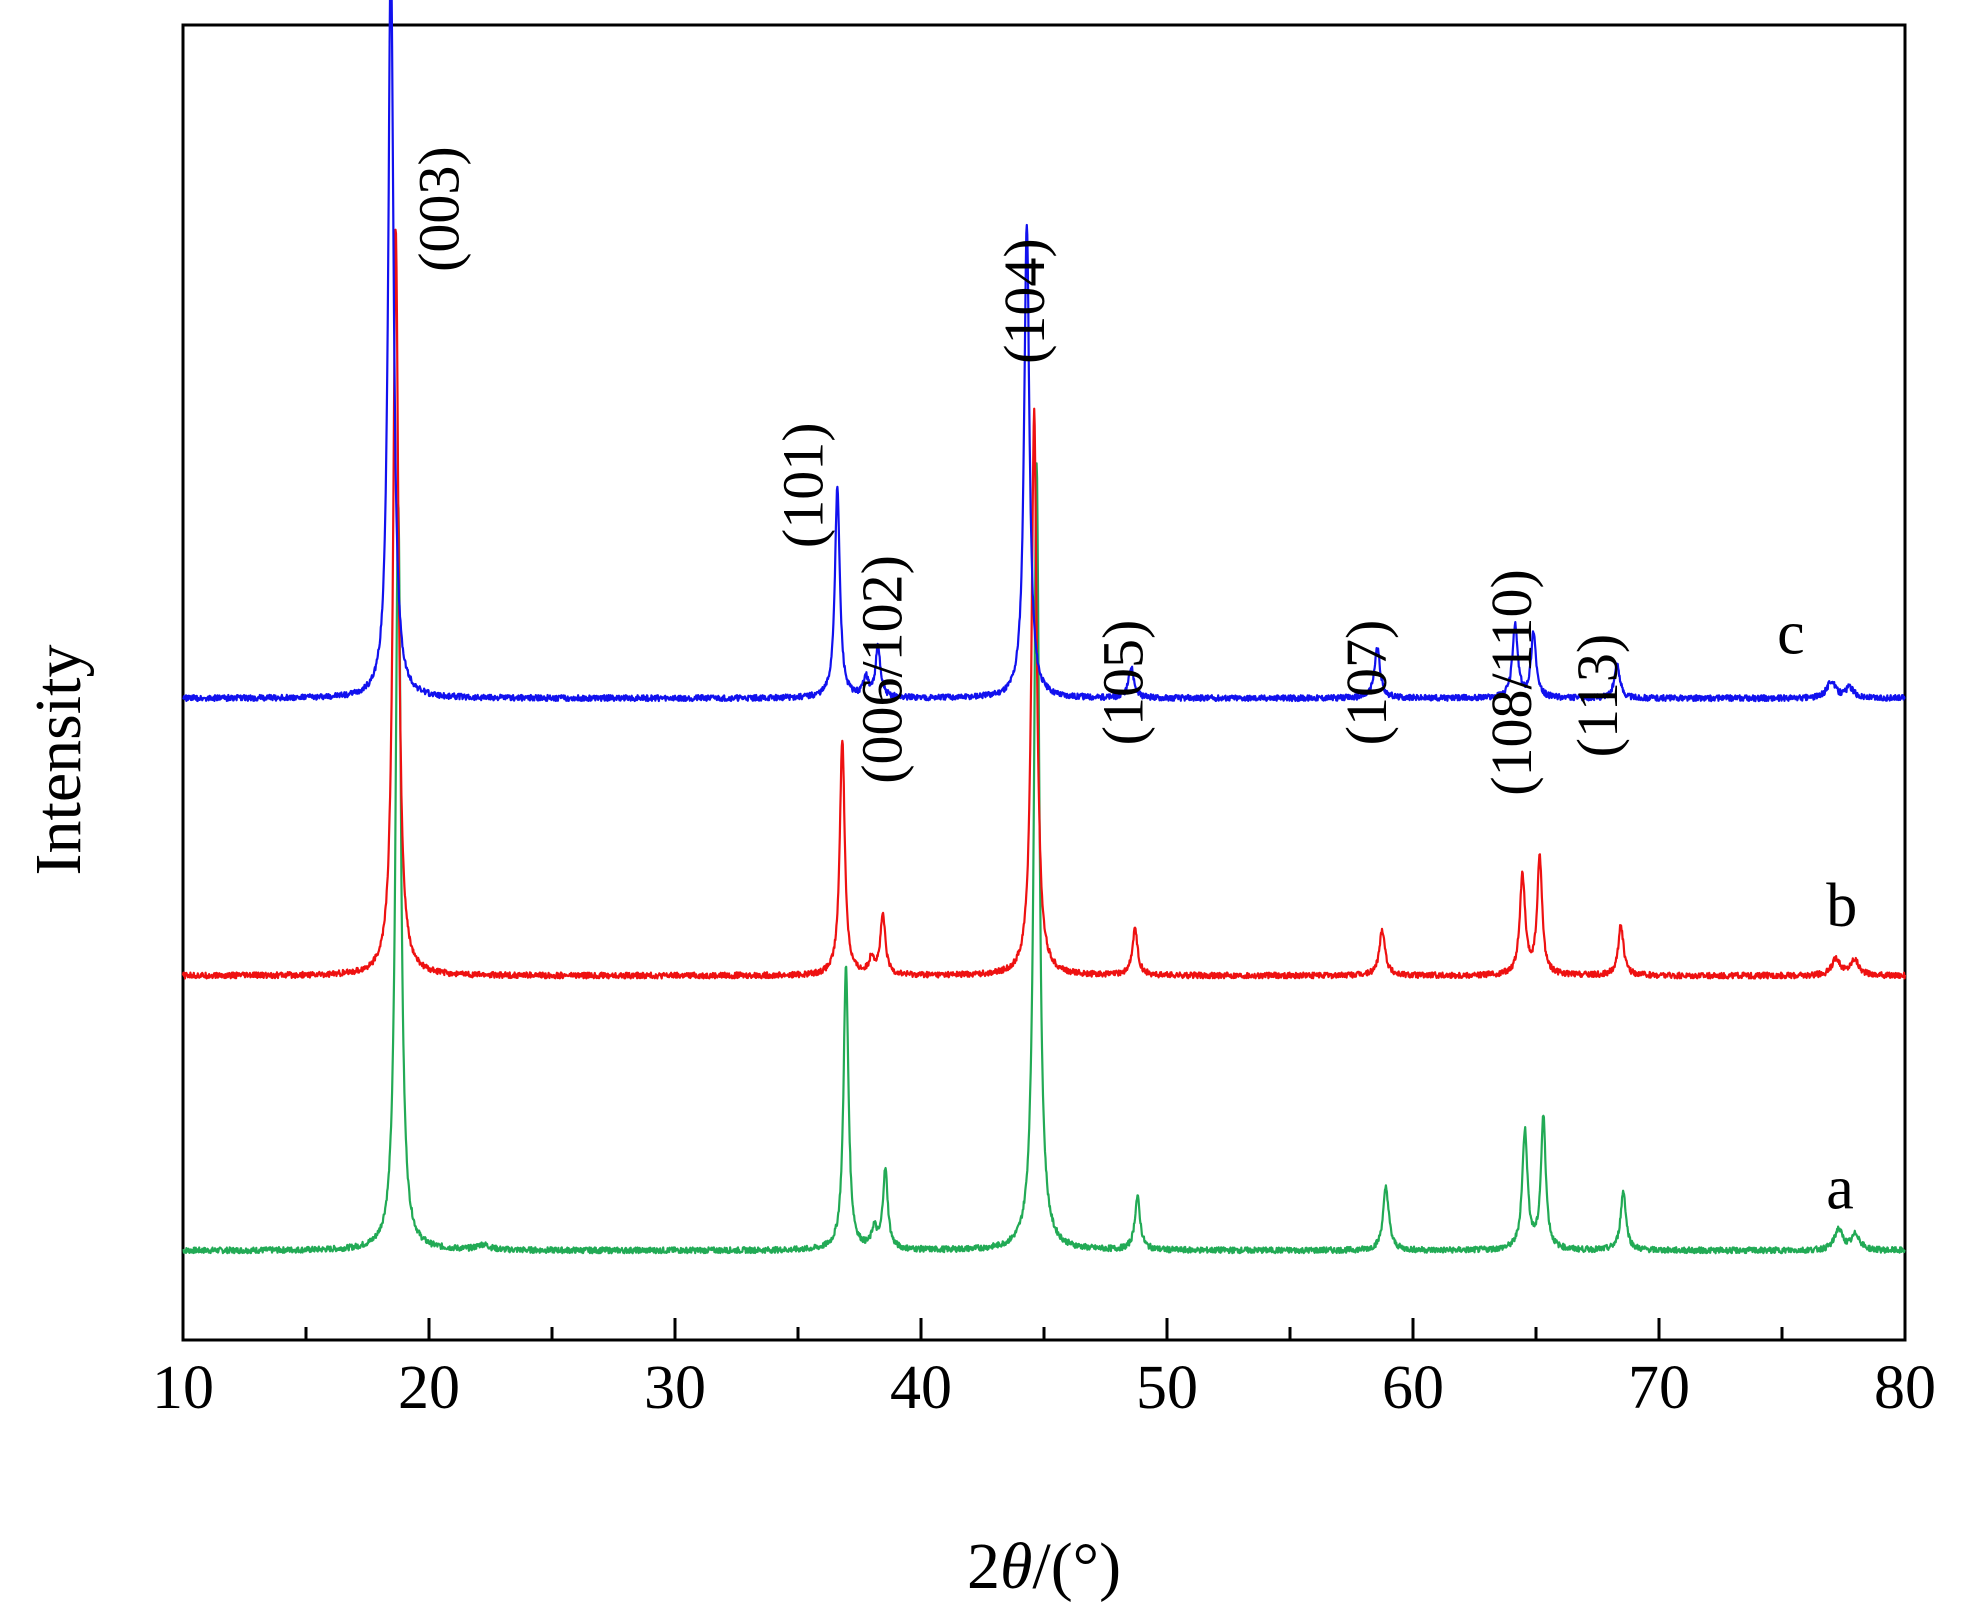 Image resolution: width=1969 pixels, height=1611 pixels. What do you see at coordinates (1841, 906) in the screenshot?
I see `series-label-b: b` at bounding box center [1841, 906].